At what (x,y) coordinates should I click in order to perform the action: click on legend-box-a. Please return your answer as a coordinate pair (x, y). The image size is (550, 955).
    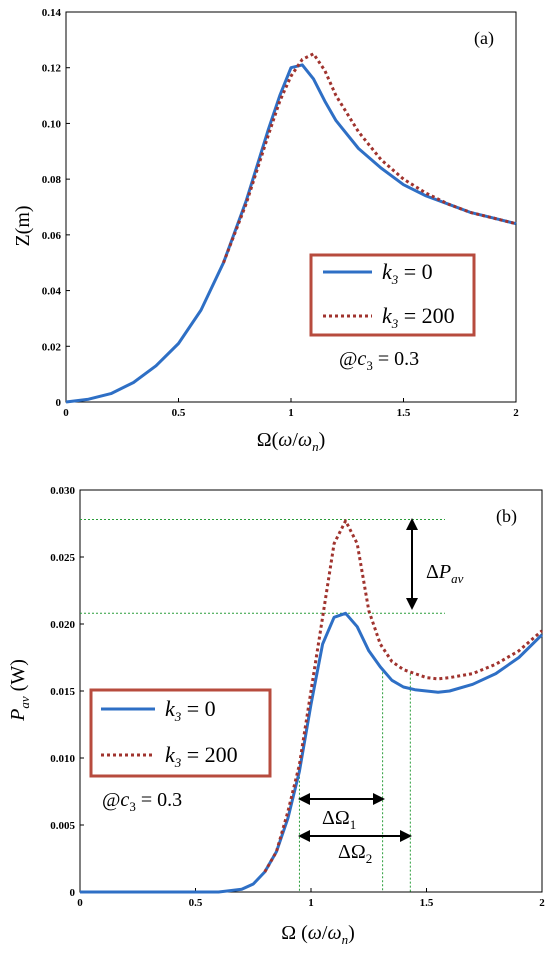
    Looking at the image, I should click on (392, 295).